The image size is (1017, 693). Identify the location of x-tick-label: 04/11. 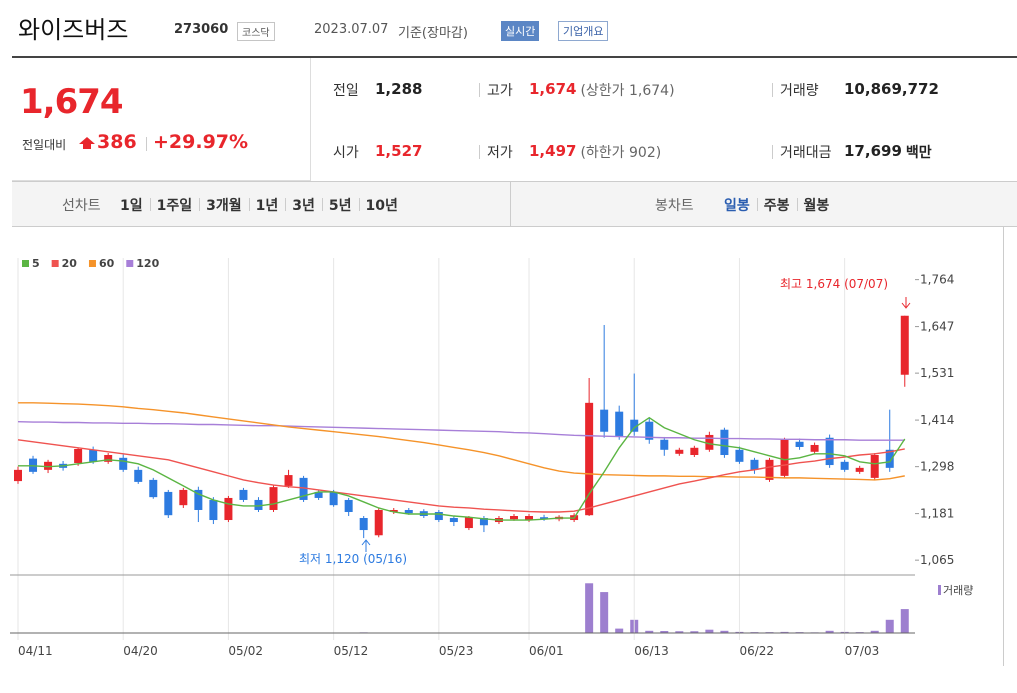
(35, 651).